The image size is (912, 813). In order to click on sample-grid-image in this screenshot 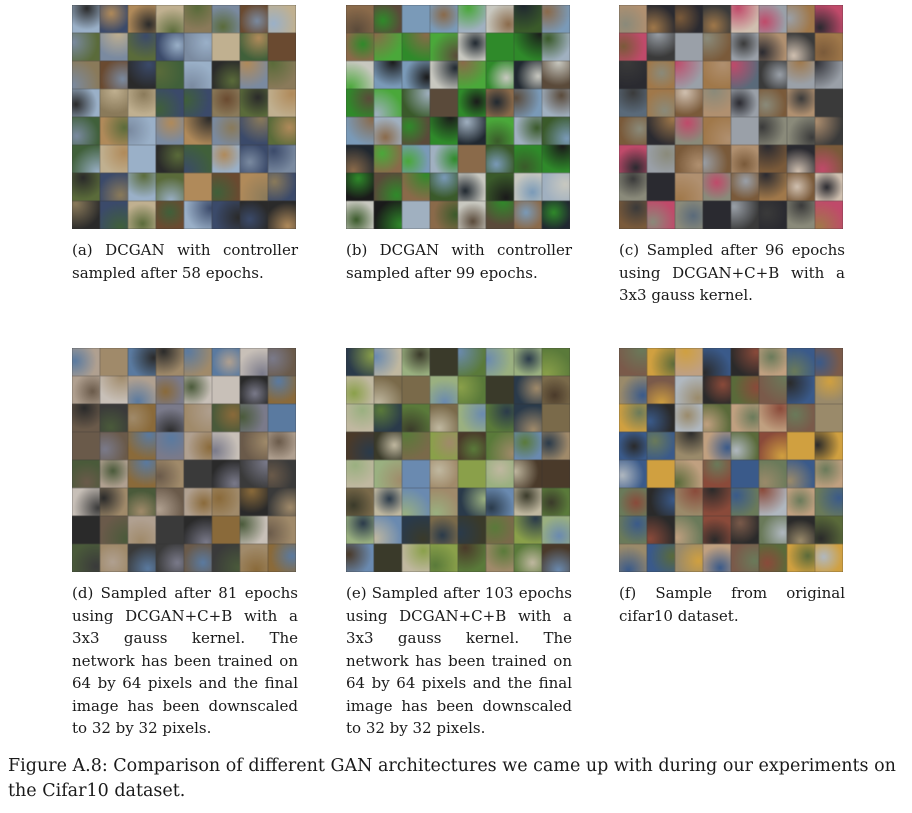, I will do `click(731, 117)`.